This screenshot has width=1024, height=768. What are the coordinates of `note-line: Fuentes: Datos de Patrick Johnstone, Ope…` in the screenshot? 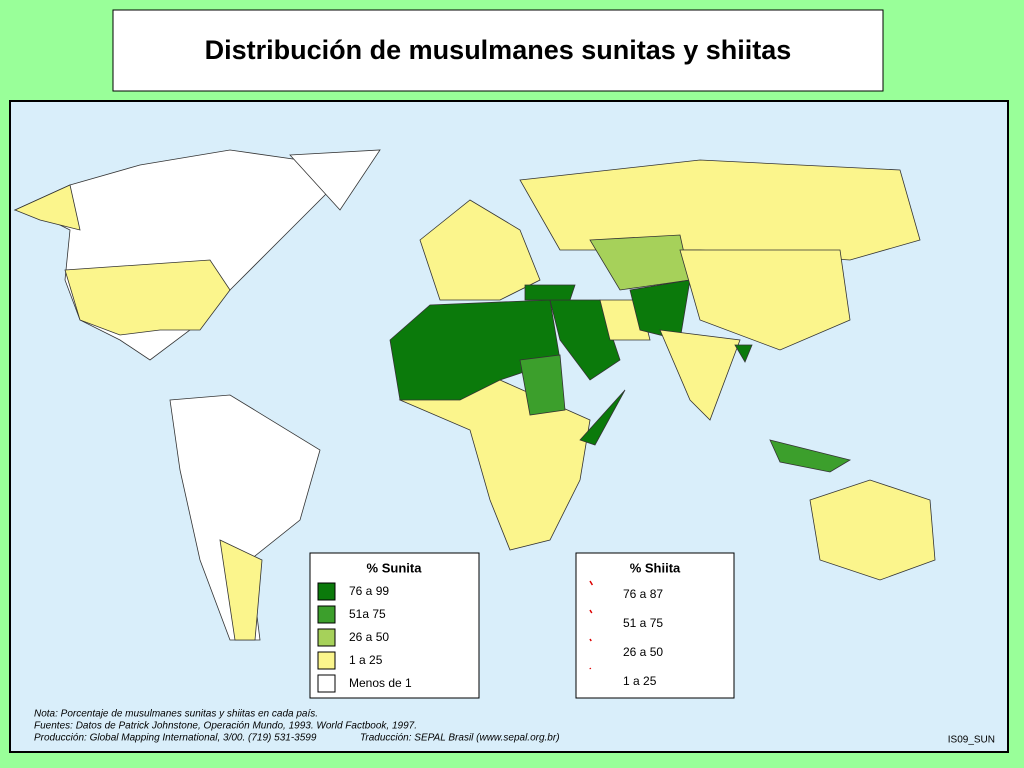 It's located at (225, 726).